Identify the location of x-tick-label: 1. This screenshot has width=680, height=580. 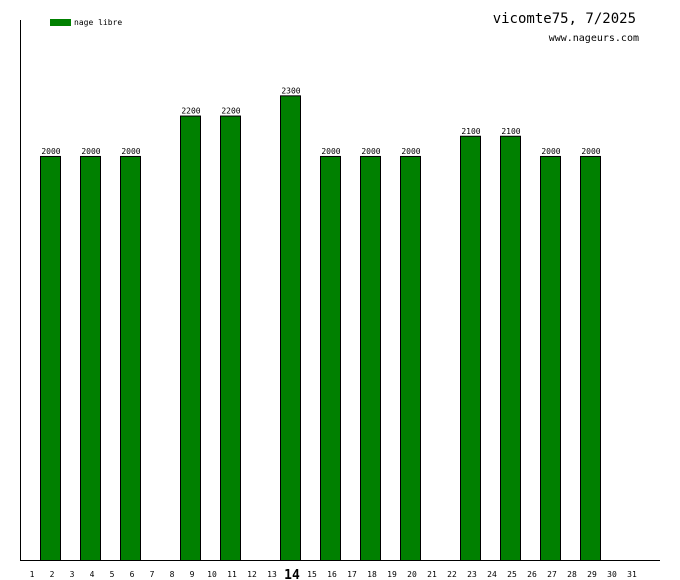
(32, 574).